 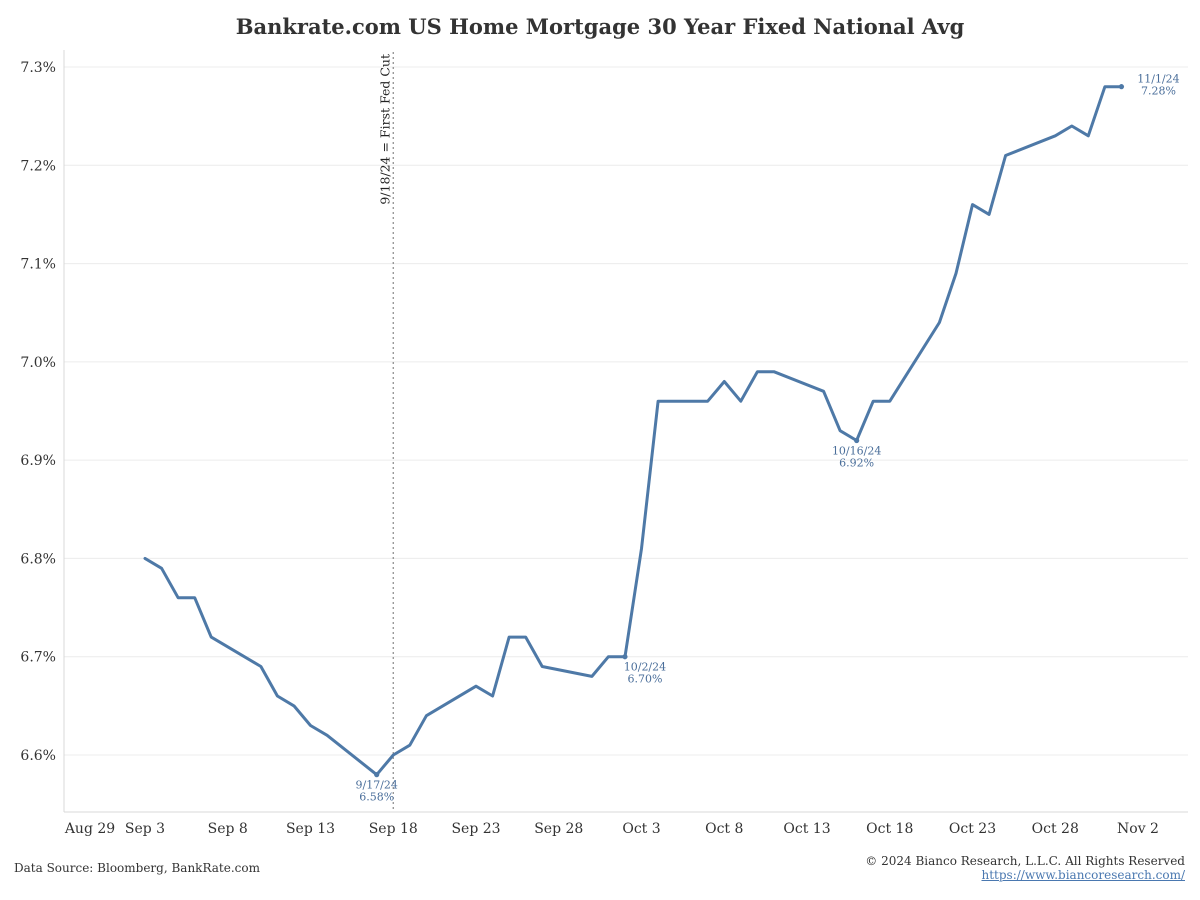 What do you see at coordinates (228, 829) in the screenshot?
I see `x-tick-label: Sep 8` at bounding box center [228, 829].